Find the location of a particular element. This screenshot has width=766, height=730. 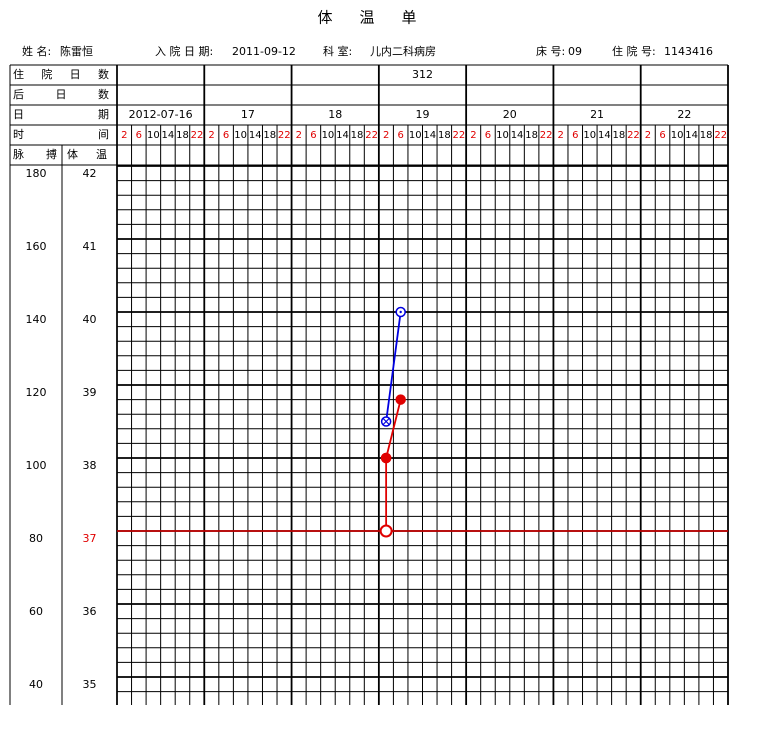

row-label: 日 期 is located at coordinates (61, 114).